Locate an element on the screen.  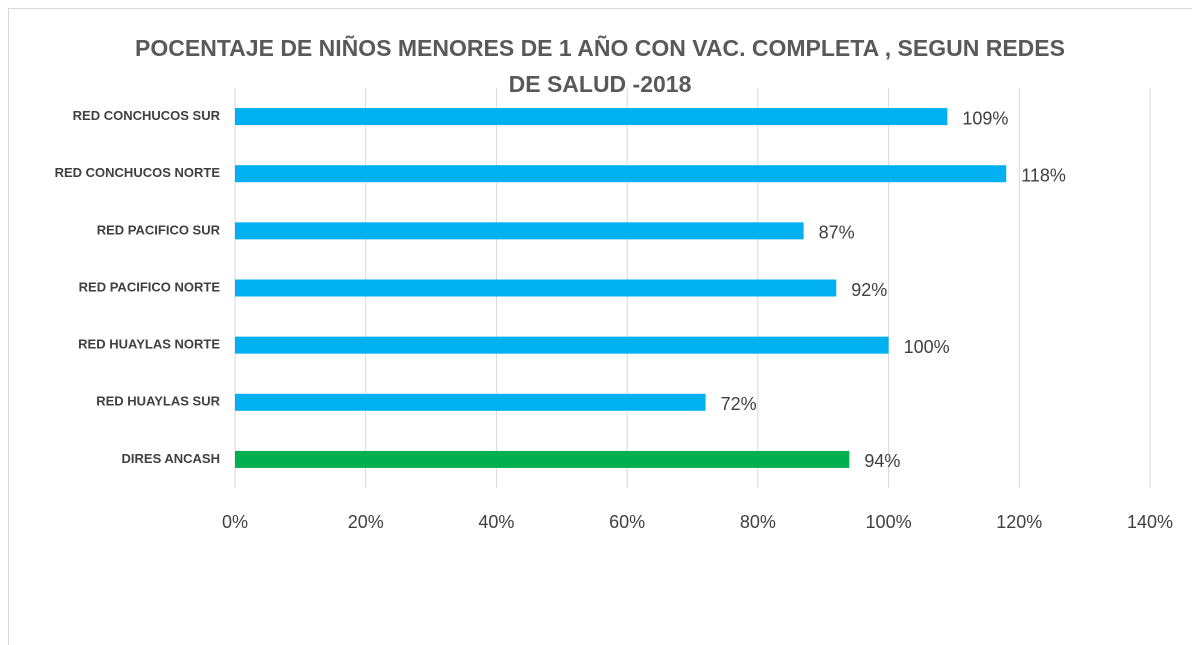
y-tick-label: RED HUAYLAS NORTE is located at coordinates (149, 344).